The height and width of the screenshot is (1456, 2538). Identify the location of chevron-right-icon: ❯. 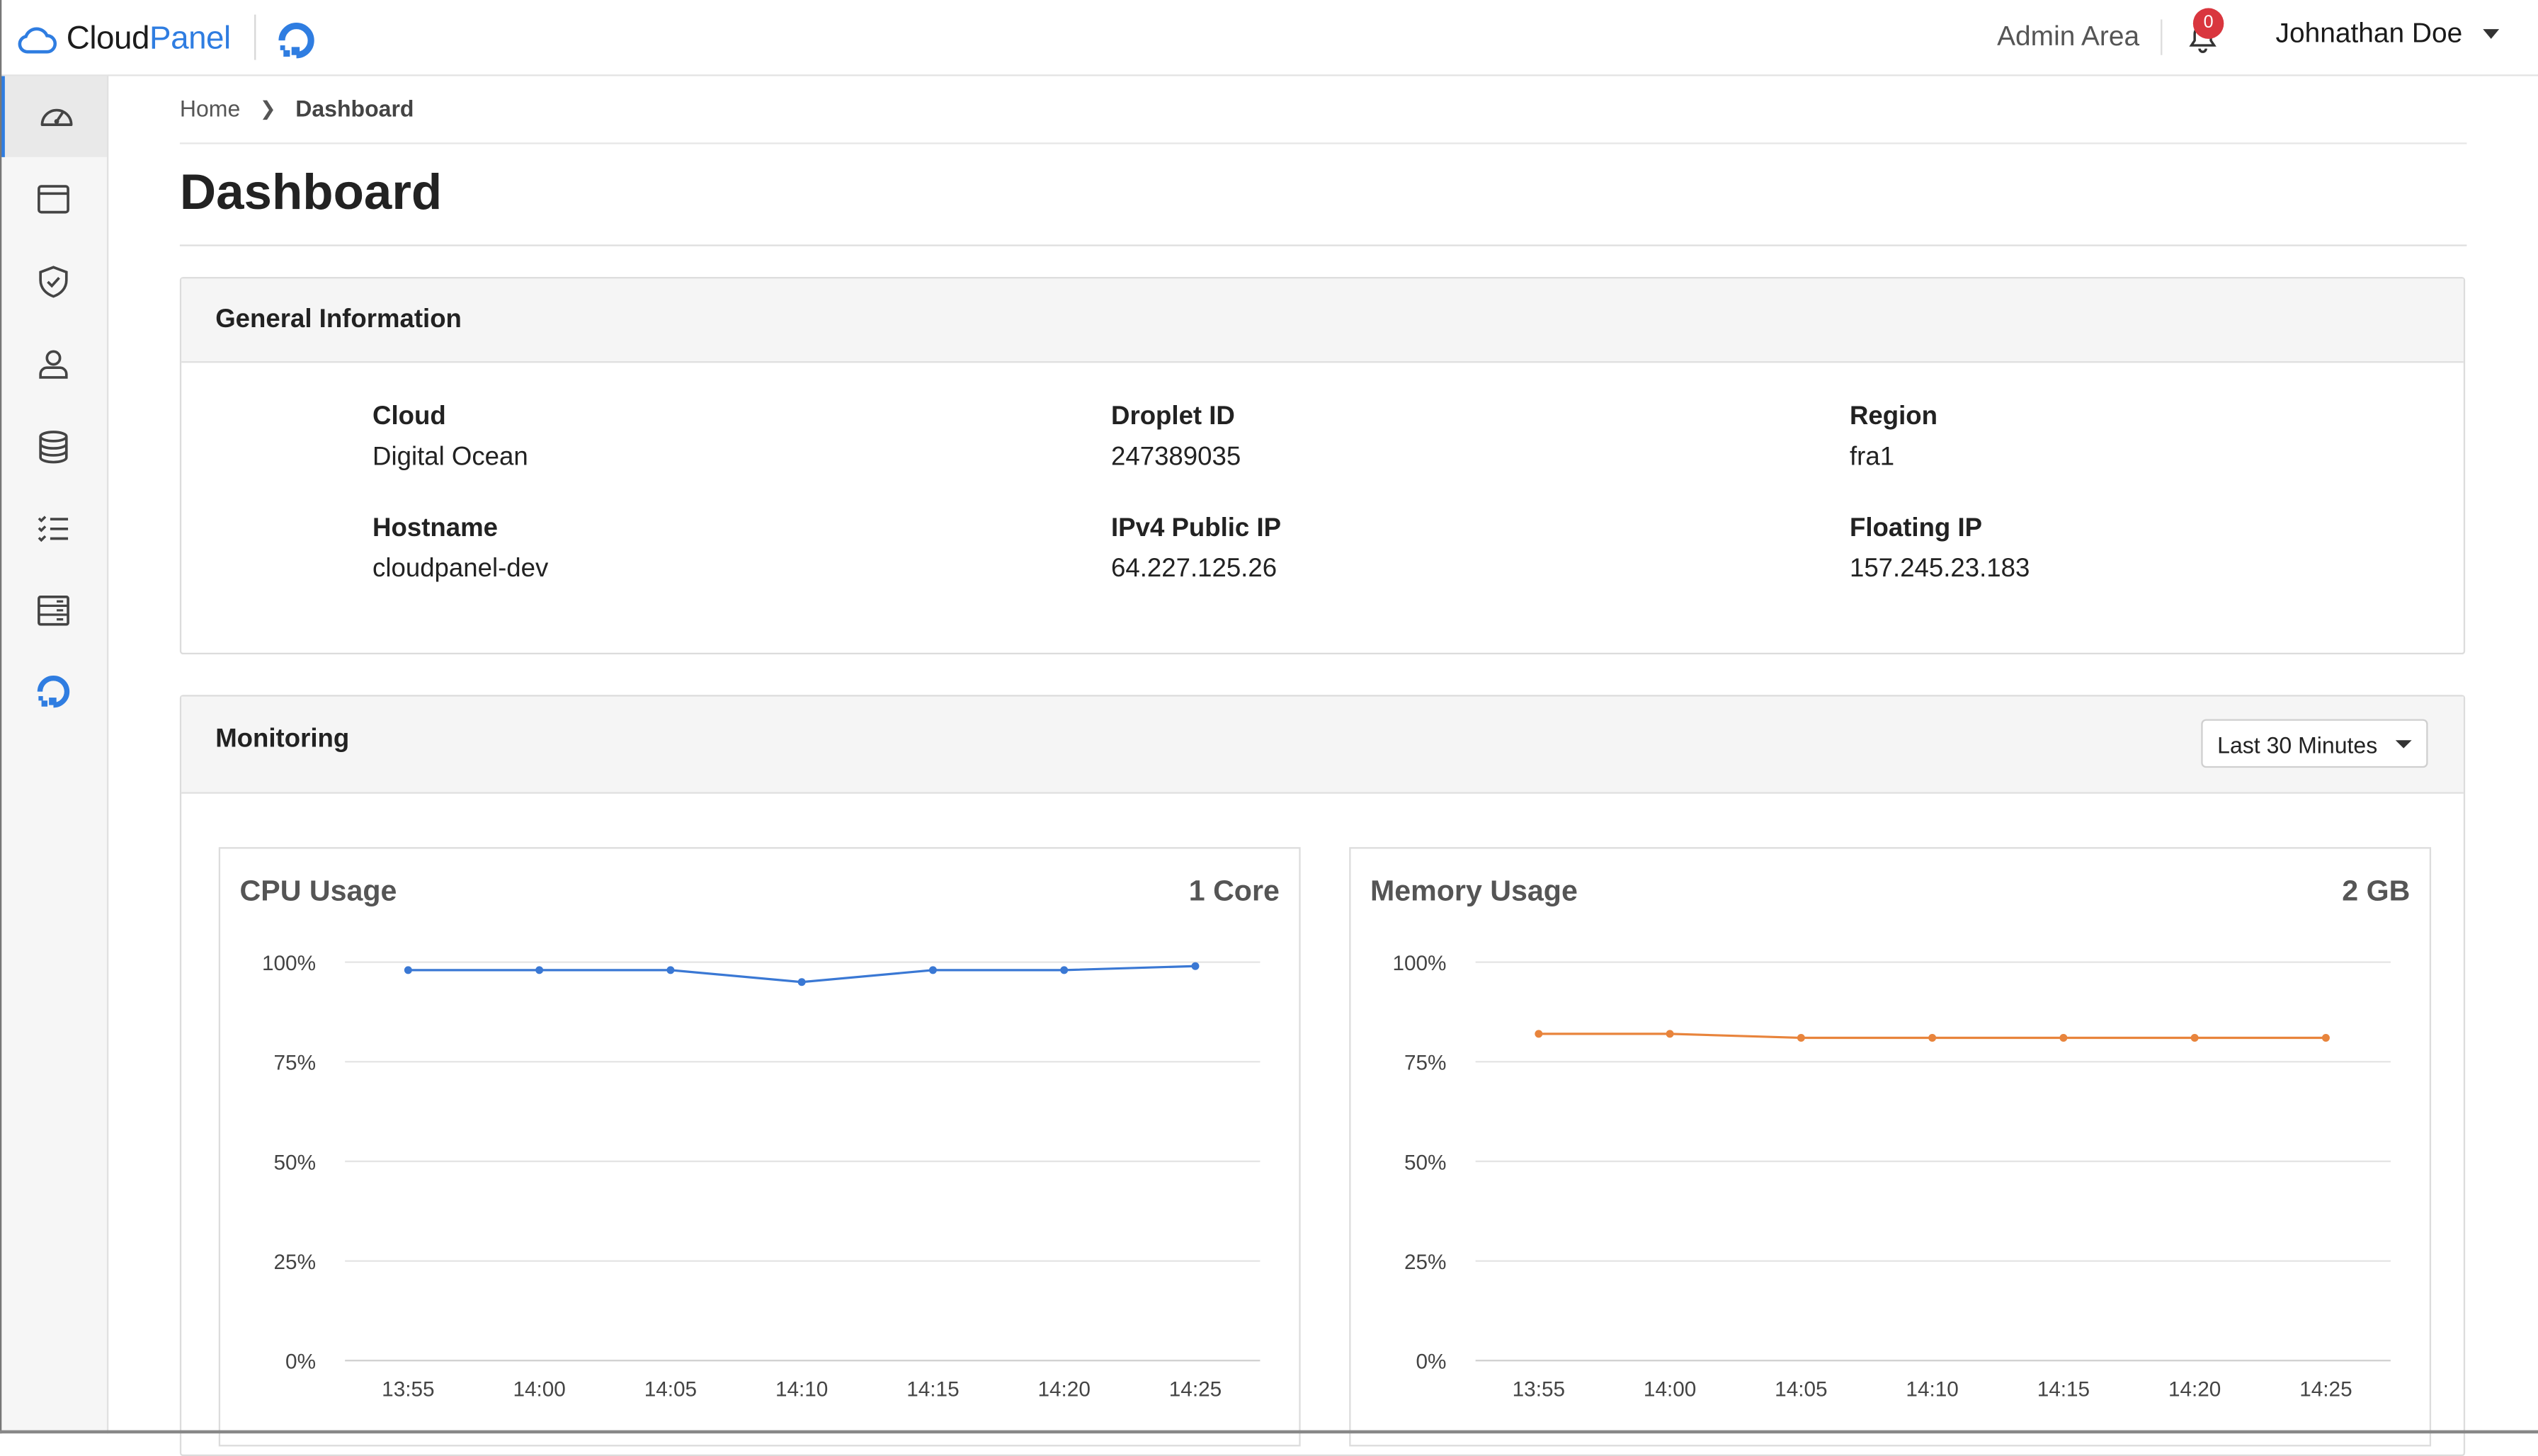
(267, 109).